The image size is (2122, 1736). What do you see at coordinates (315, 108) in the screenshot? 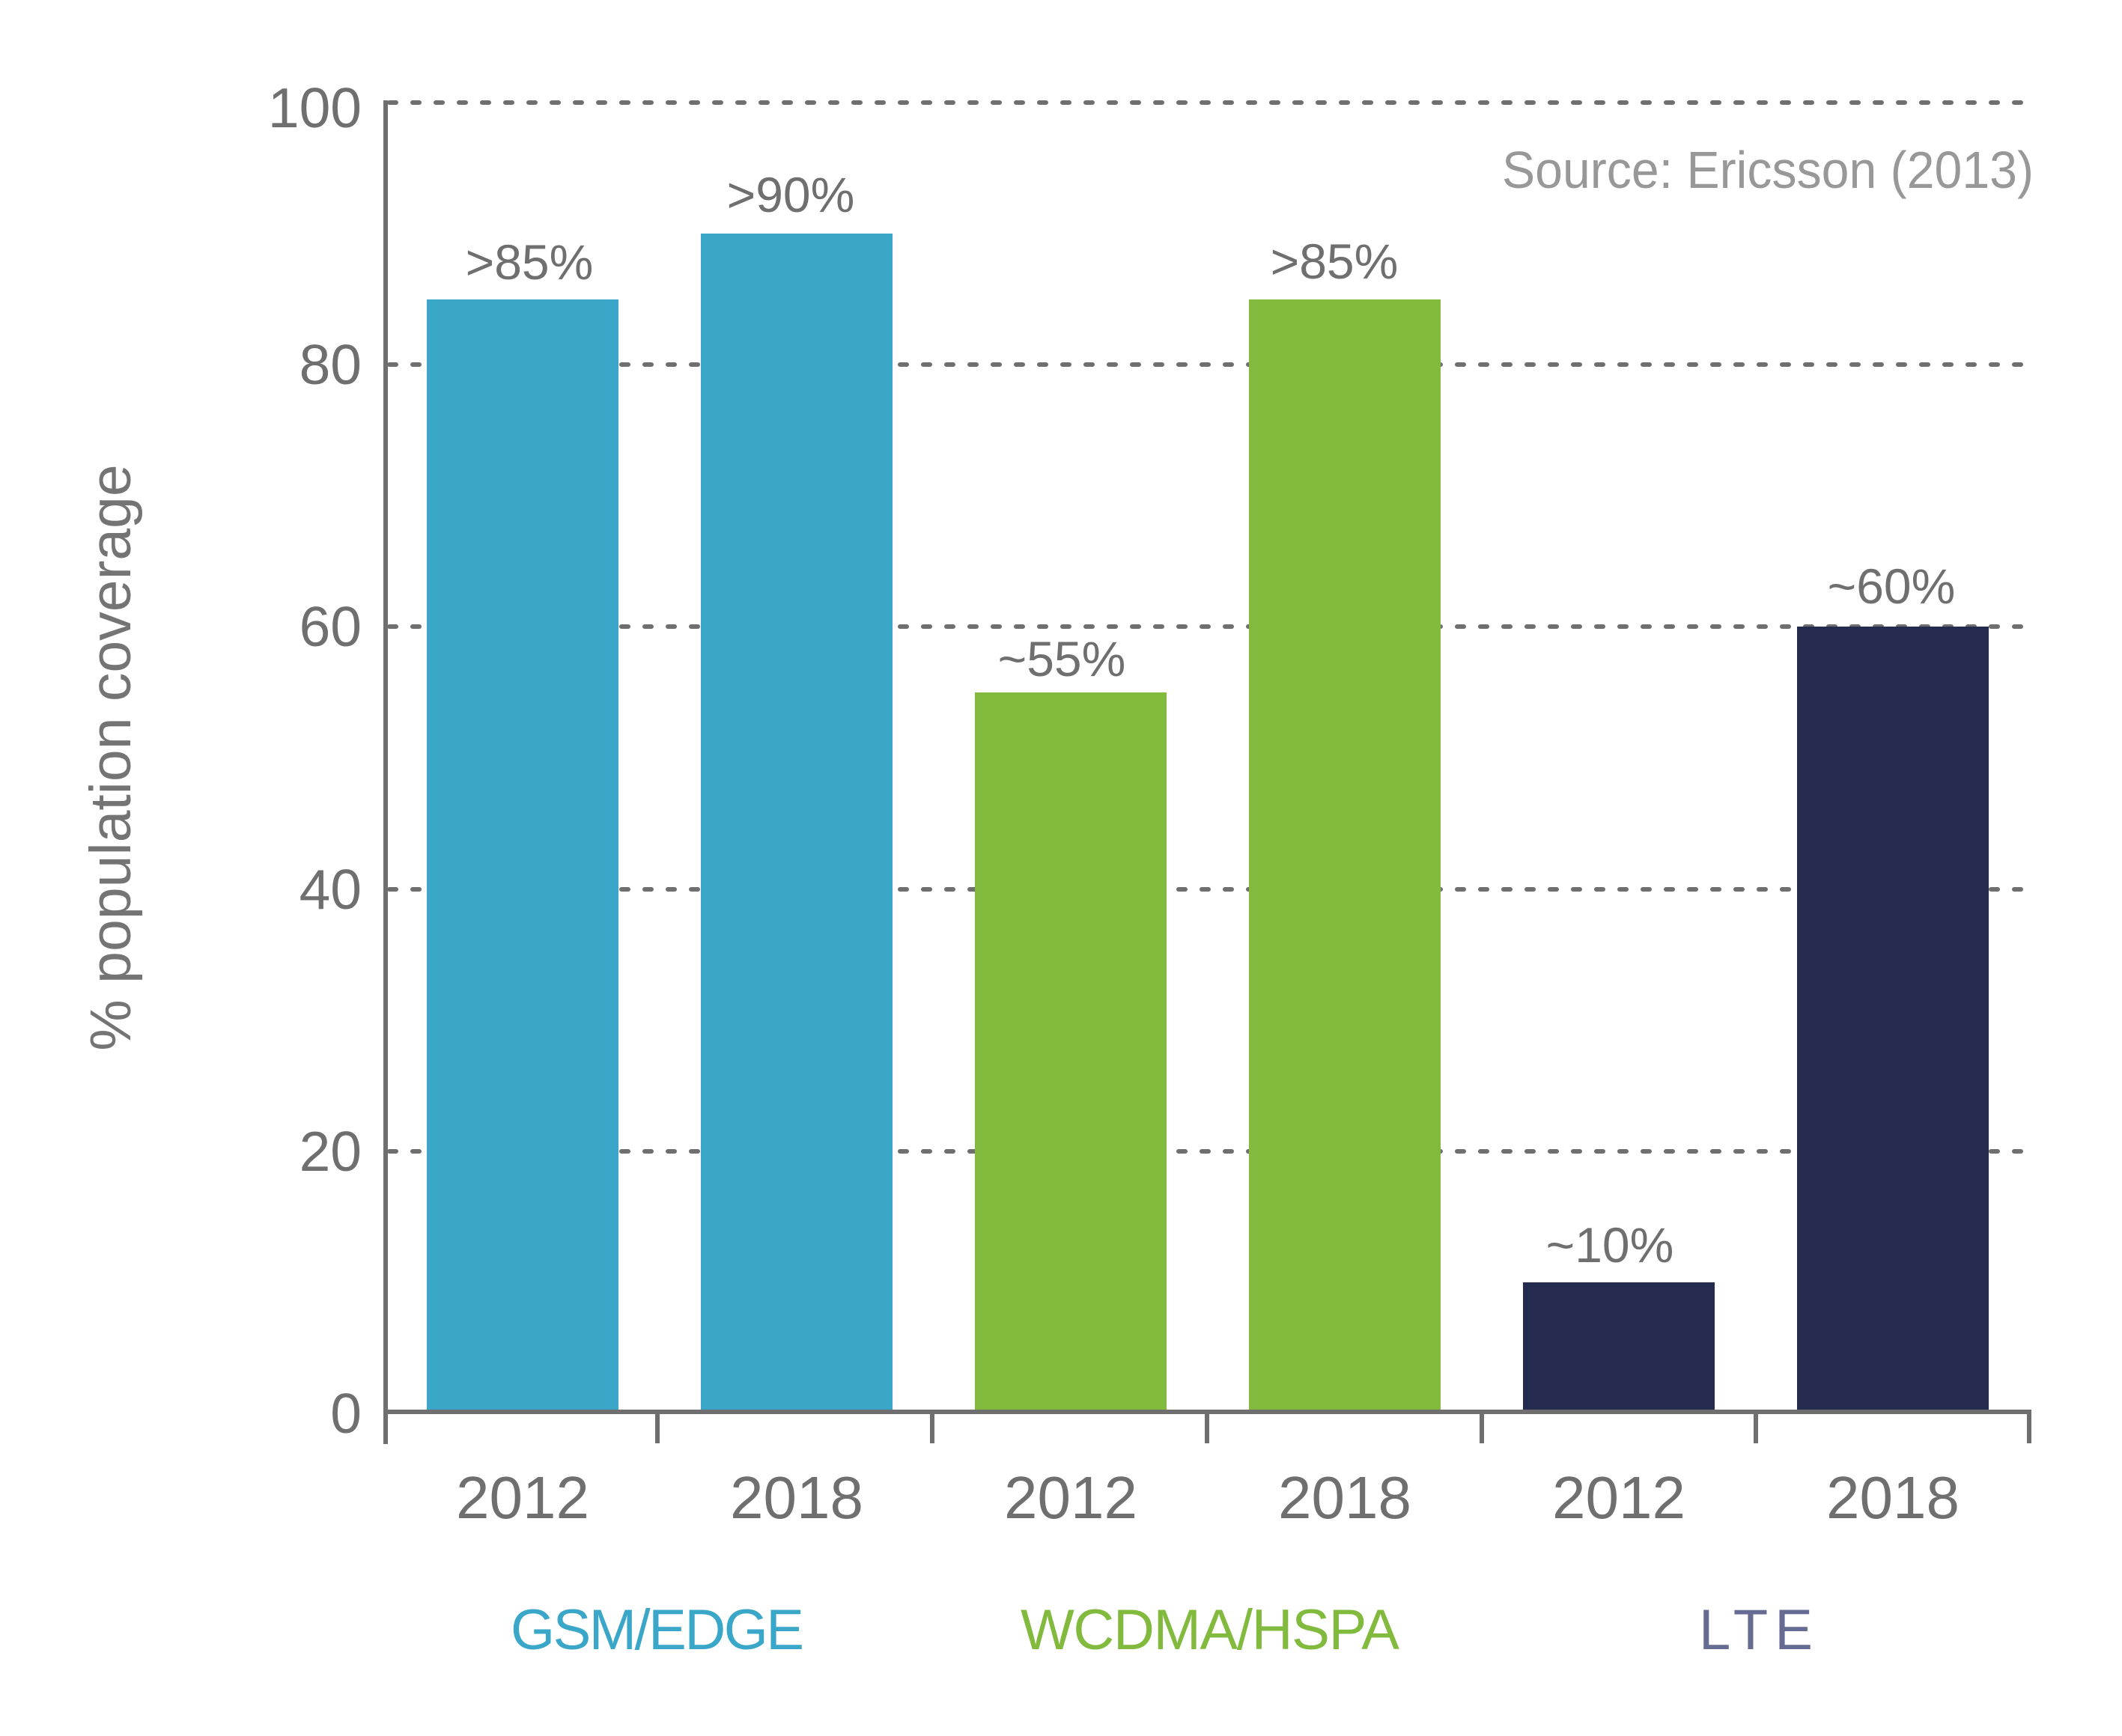
I see `svg-text: 100` at bounding box center [315, 108].